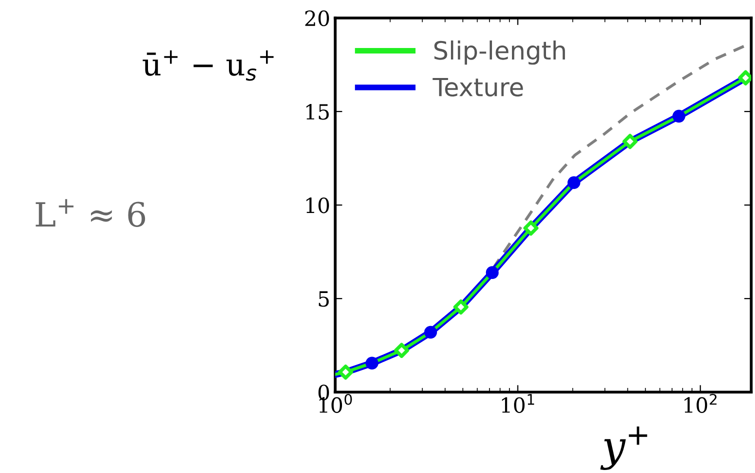 Image resolution: width=755 pixels, height=473 pixels. Describe the element at coordinates (518, 403) in the screenshot. I see `x-tick-label: 10$^{1}$` at that location.